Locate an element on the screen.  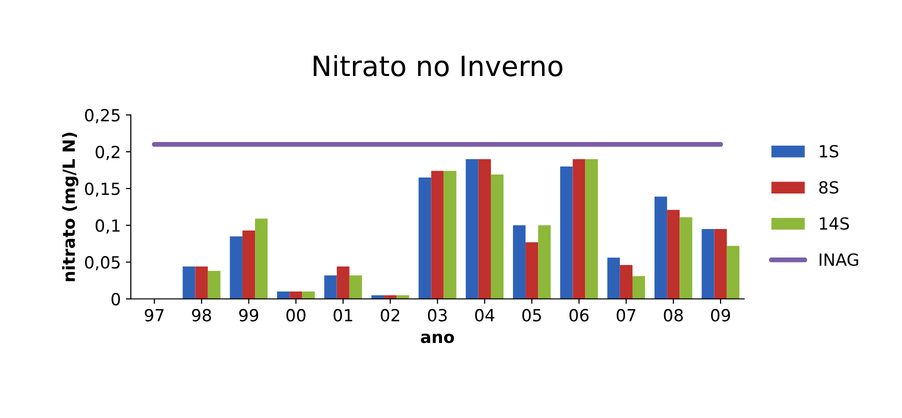
x-tick-label: 06 is located at coordinates (579, 315).